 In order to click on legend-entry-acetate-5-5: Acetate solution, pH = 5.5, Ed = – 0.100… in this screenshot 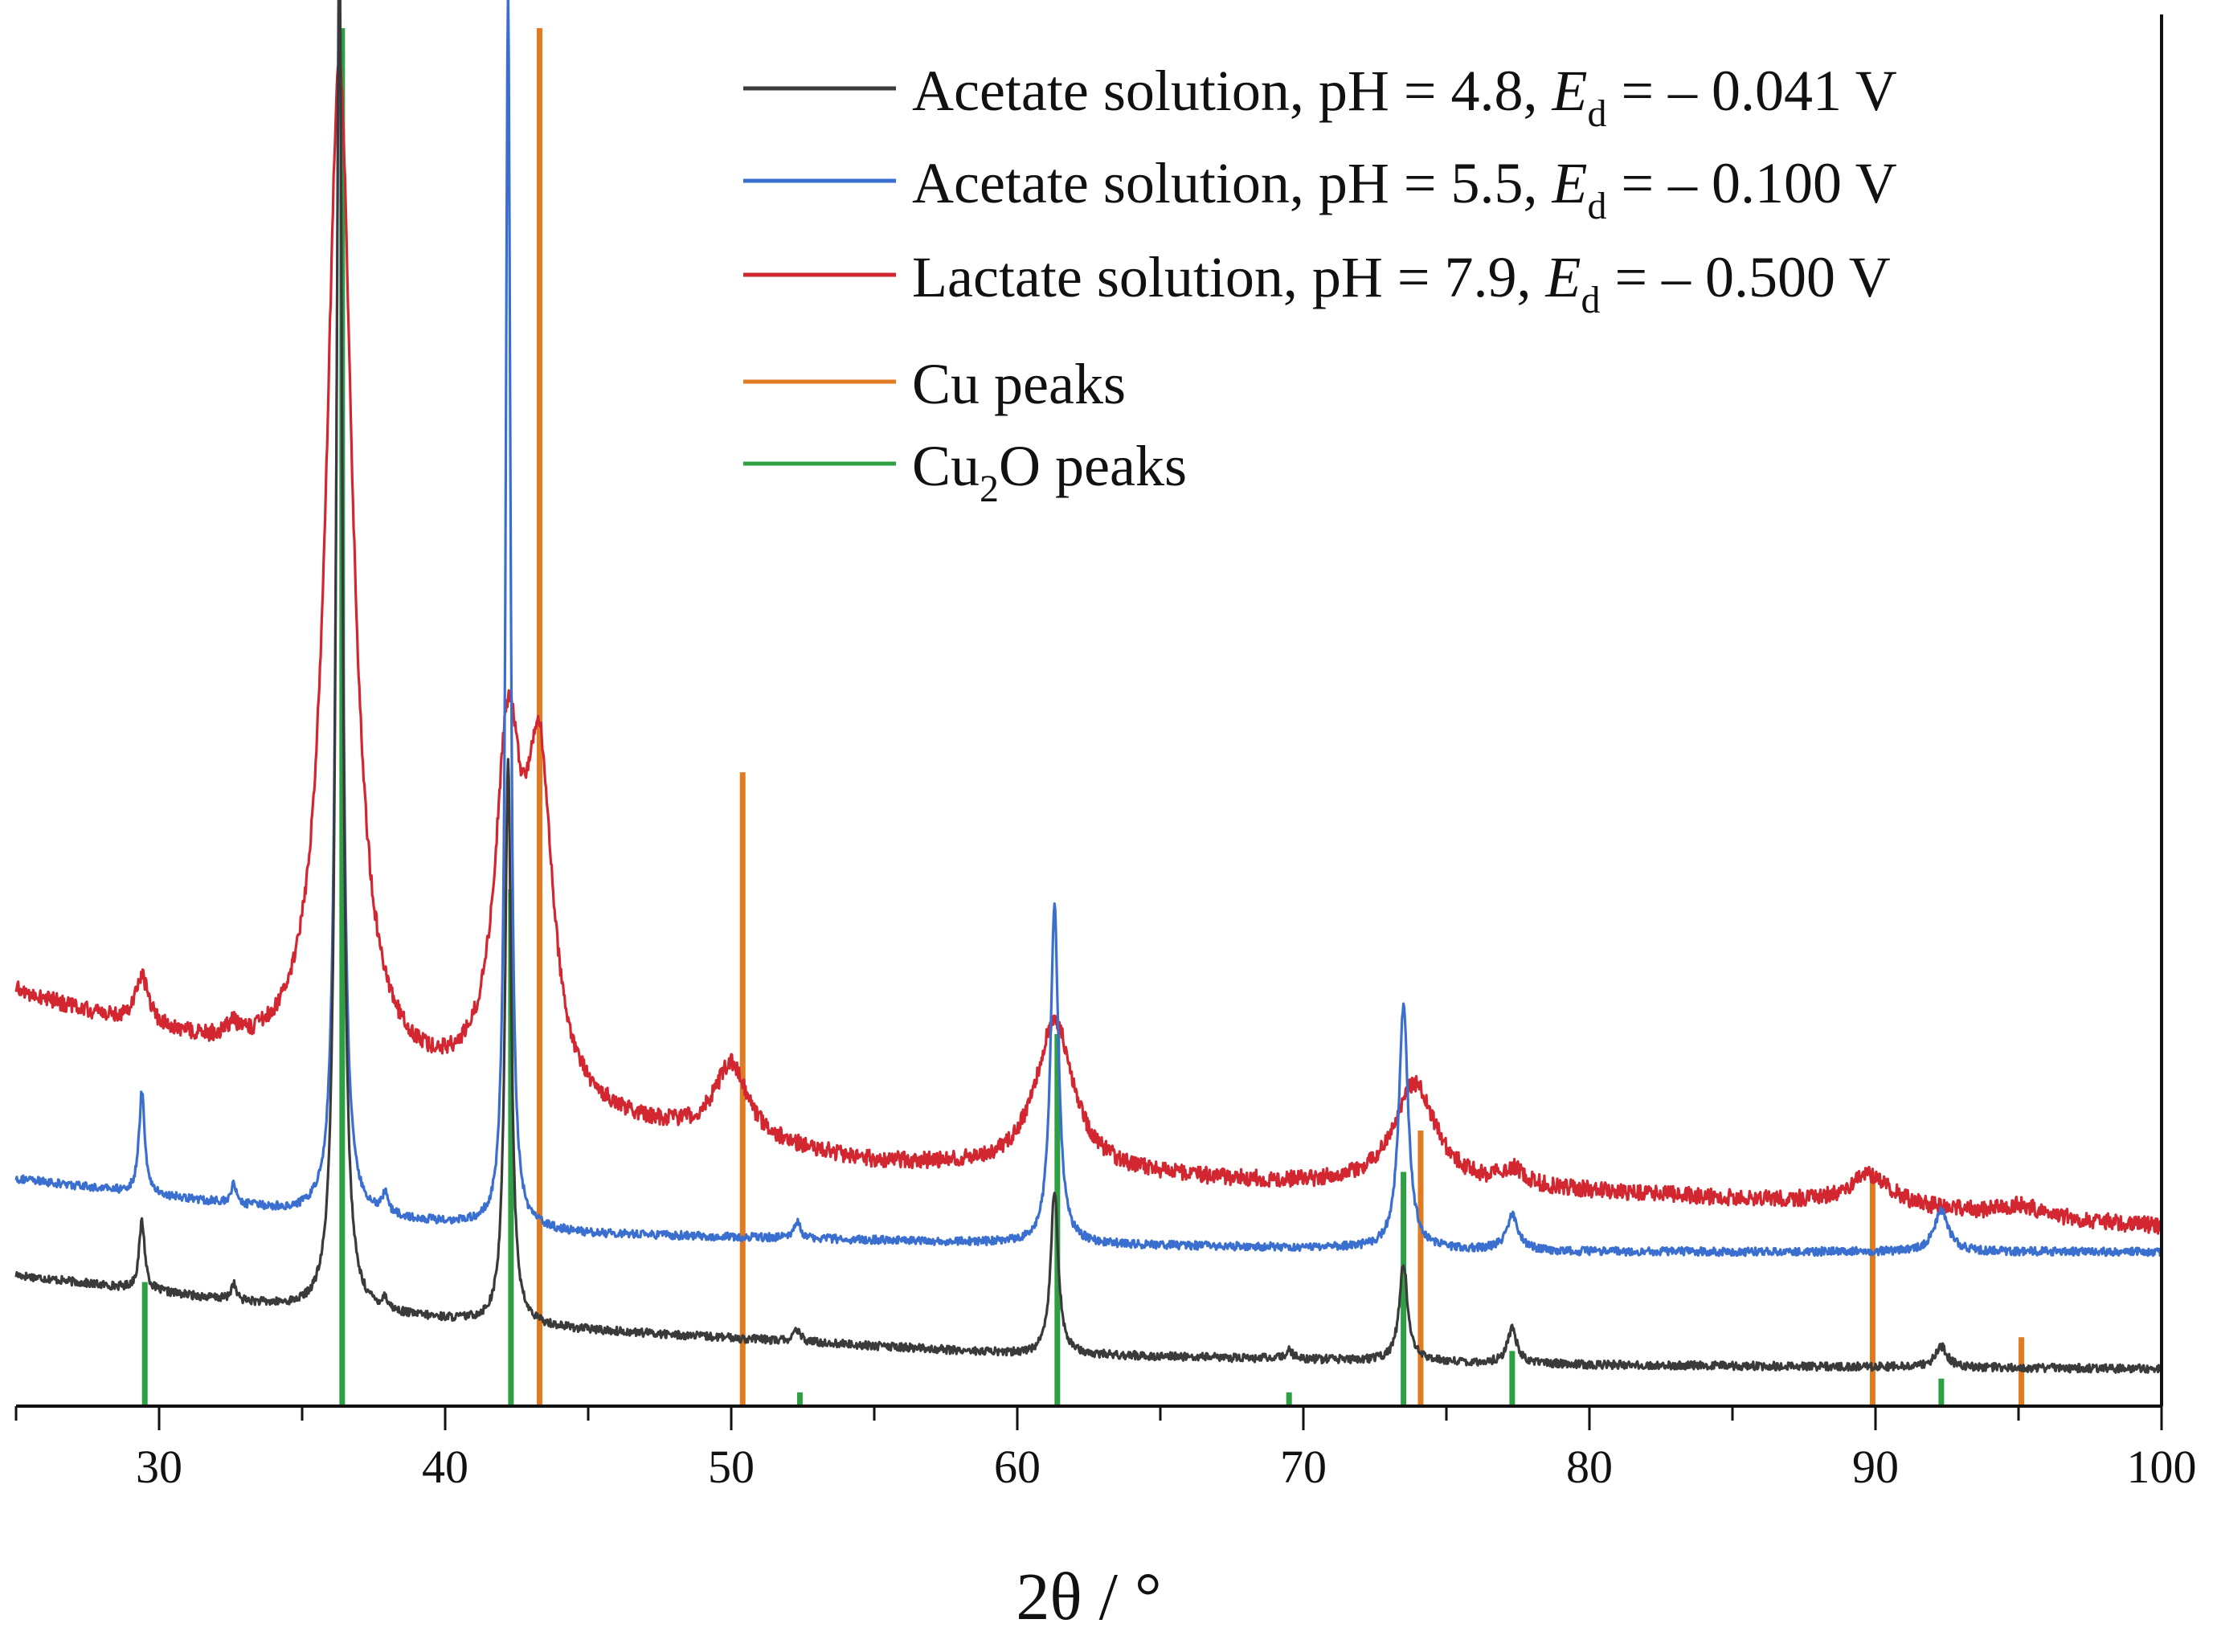, I will do `click(1320, 189)`.